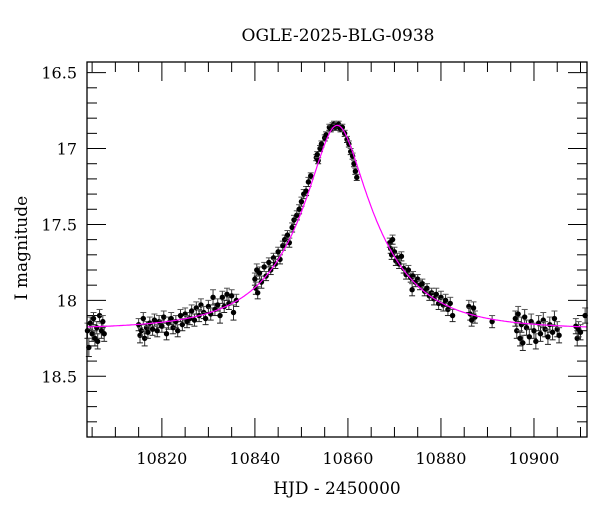 This screenshot has height=516, width=600. I want to click on x-tick-label: 10820, so click(161, 458).